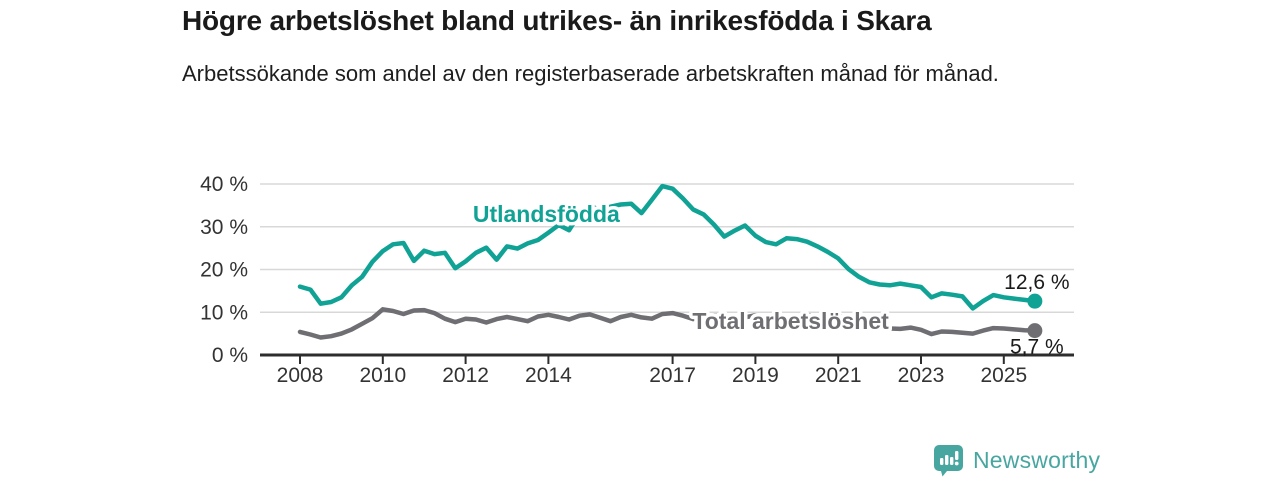 Image resolution: width=1280 pixels, height=480 pixels. Describe the element at coordinates (465, 375) in the screenshot. I see `x-tick-label: 2012` at that location.